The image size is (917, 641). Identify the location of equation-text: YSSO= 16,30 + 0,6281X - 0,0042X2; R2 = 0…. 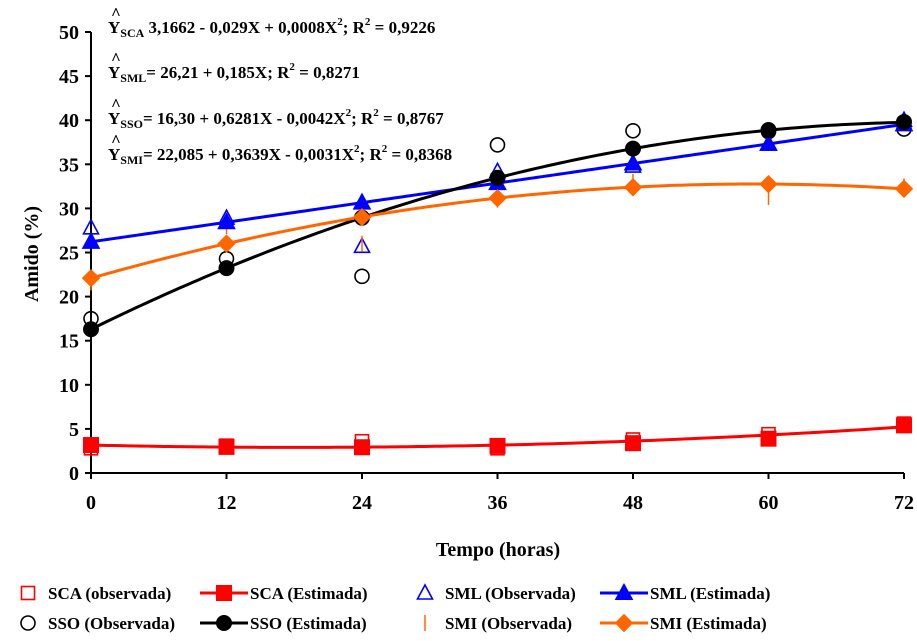
(276, 119).